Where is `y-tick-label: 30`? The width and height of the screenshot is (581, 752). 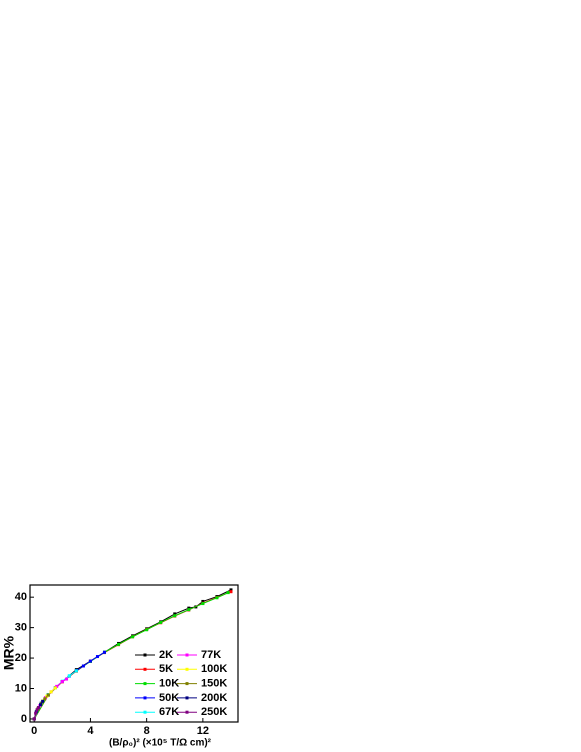
y-tick-label: 30 is located at coordinates (21, 628).